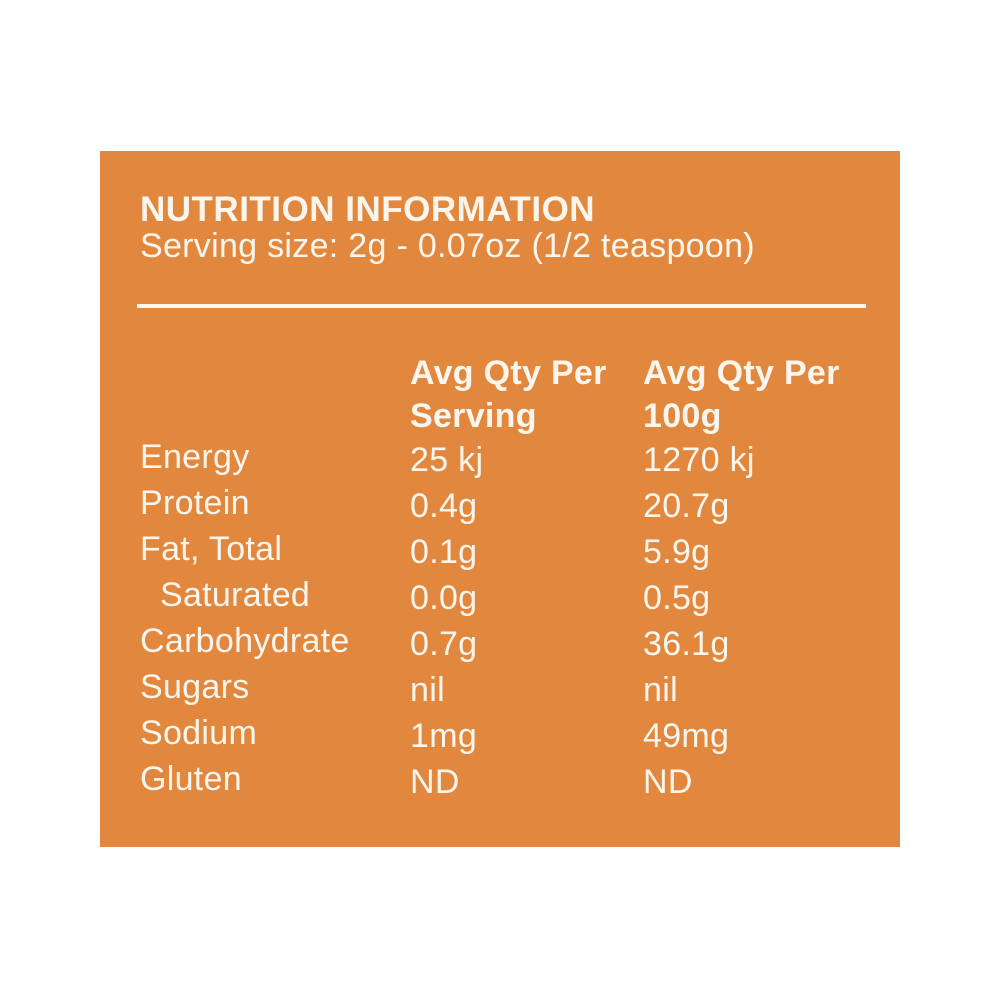 The image size is (1000, 1000). What do you see at coordinates (444, 736) in the screenshot?
I see `row-per-serving: 1mg` at bounding box center [444, 736].